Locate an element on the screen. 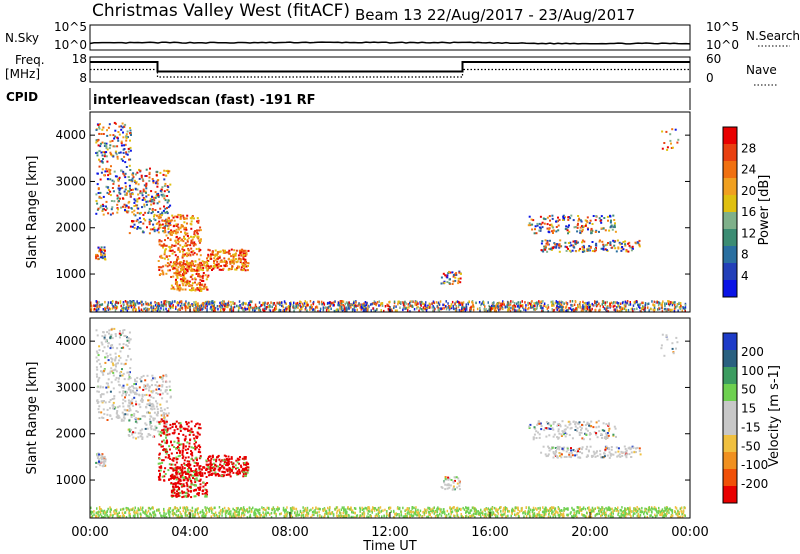  cpid-text: interleavedscan (fast) -191 RF is located at coordinates (204, 100).